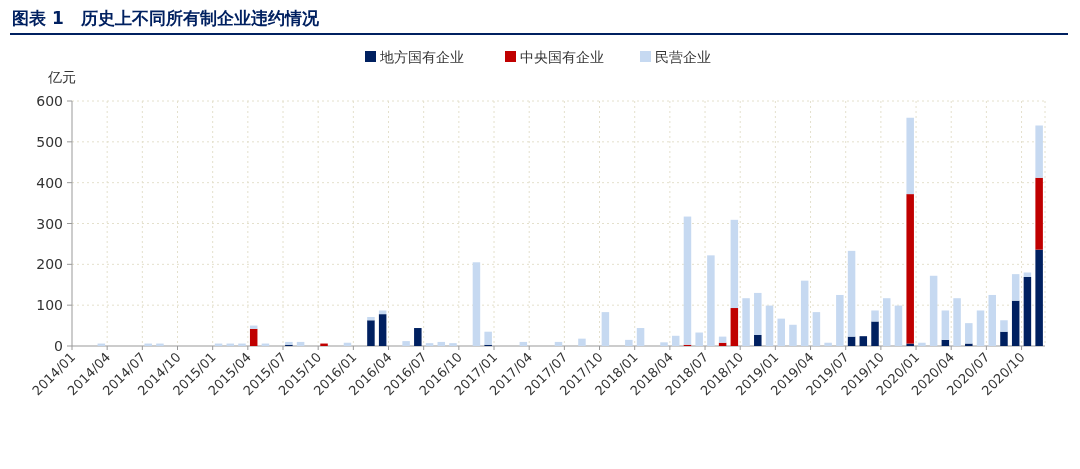 This screenshot has height=469, width=1080. What do you see at coordinates (166, 18) in the screenshot?
I see `chart-title: 图表 1 历史上不同所有制企业违约情况` at bounding box center [166, 18].